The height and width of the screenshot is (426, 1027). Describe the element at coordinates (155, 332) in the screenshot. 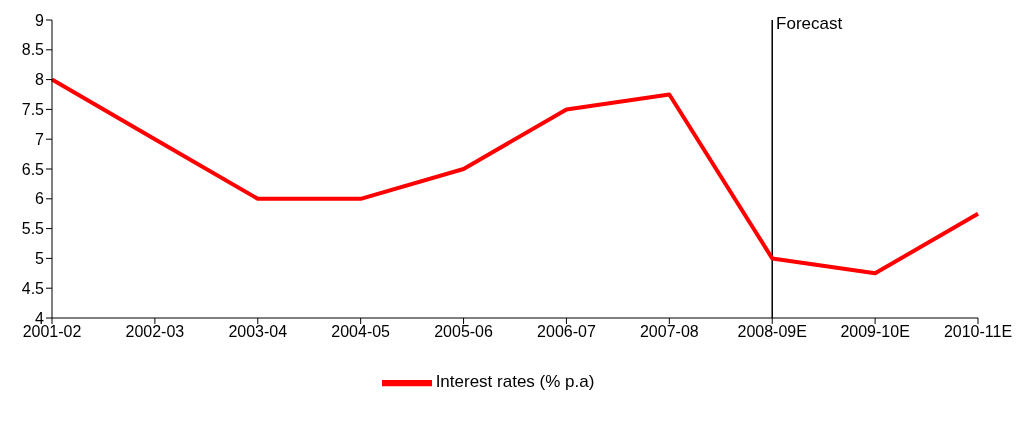

I see `x-tick-label: 2002-03` at that location.